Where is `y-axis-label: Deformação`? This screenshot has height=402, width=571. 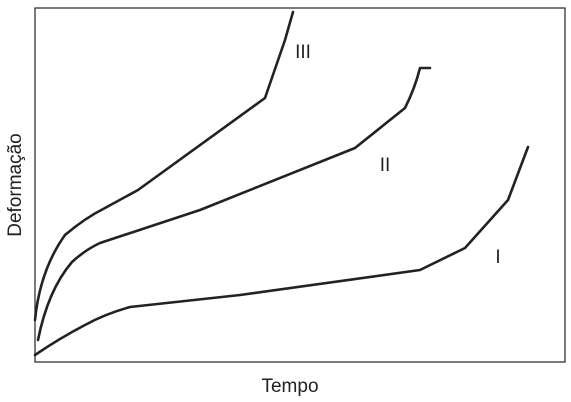 y-axis-label: Deformação is located at coordinates (15, 185).